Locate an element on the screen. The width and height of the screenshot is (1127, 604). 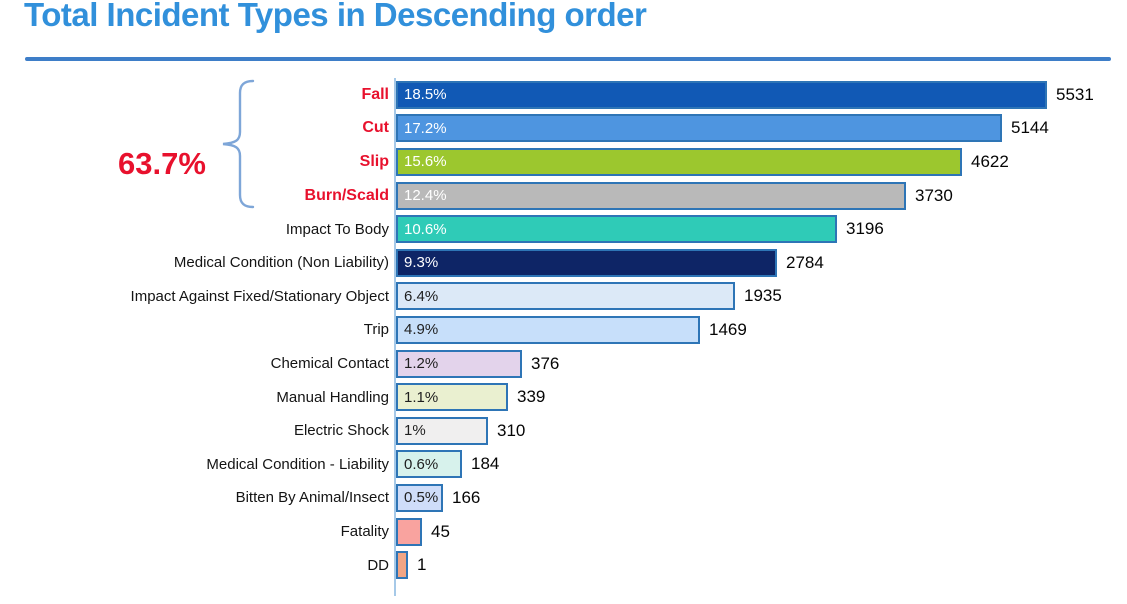
category-label: Chemical Contact is located at coordinates (329, 364).